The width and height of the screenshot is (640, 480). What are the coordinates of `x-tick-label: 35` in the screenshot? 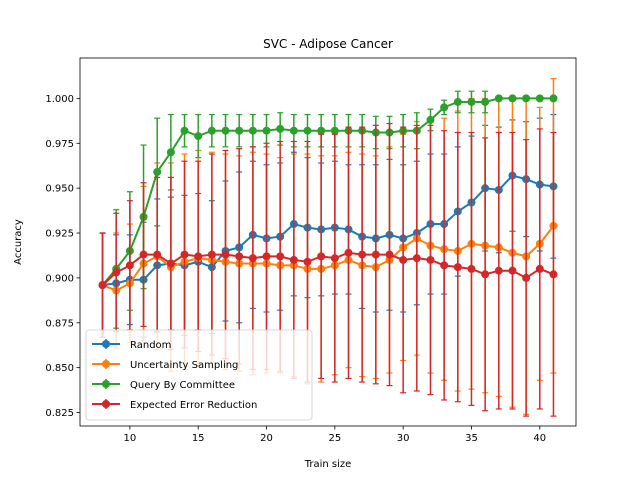 It's located at (471, 438).